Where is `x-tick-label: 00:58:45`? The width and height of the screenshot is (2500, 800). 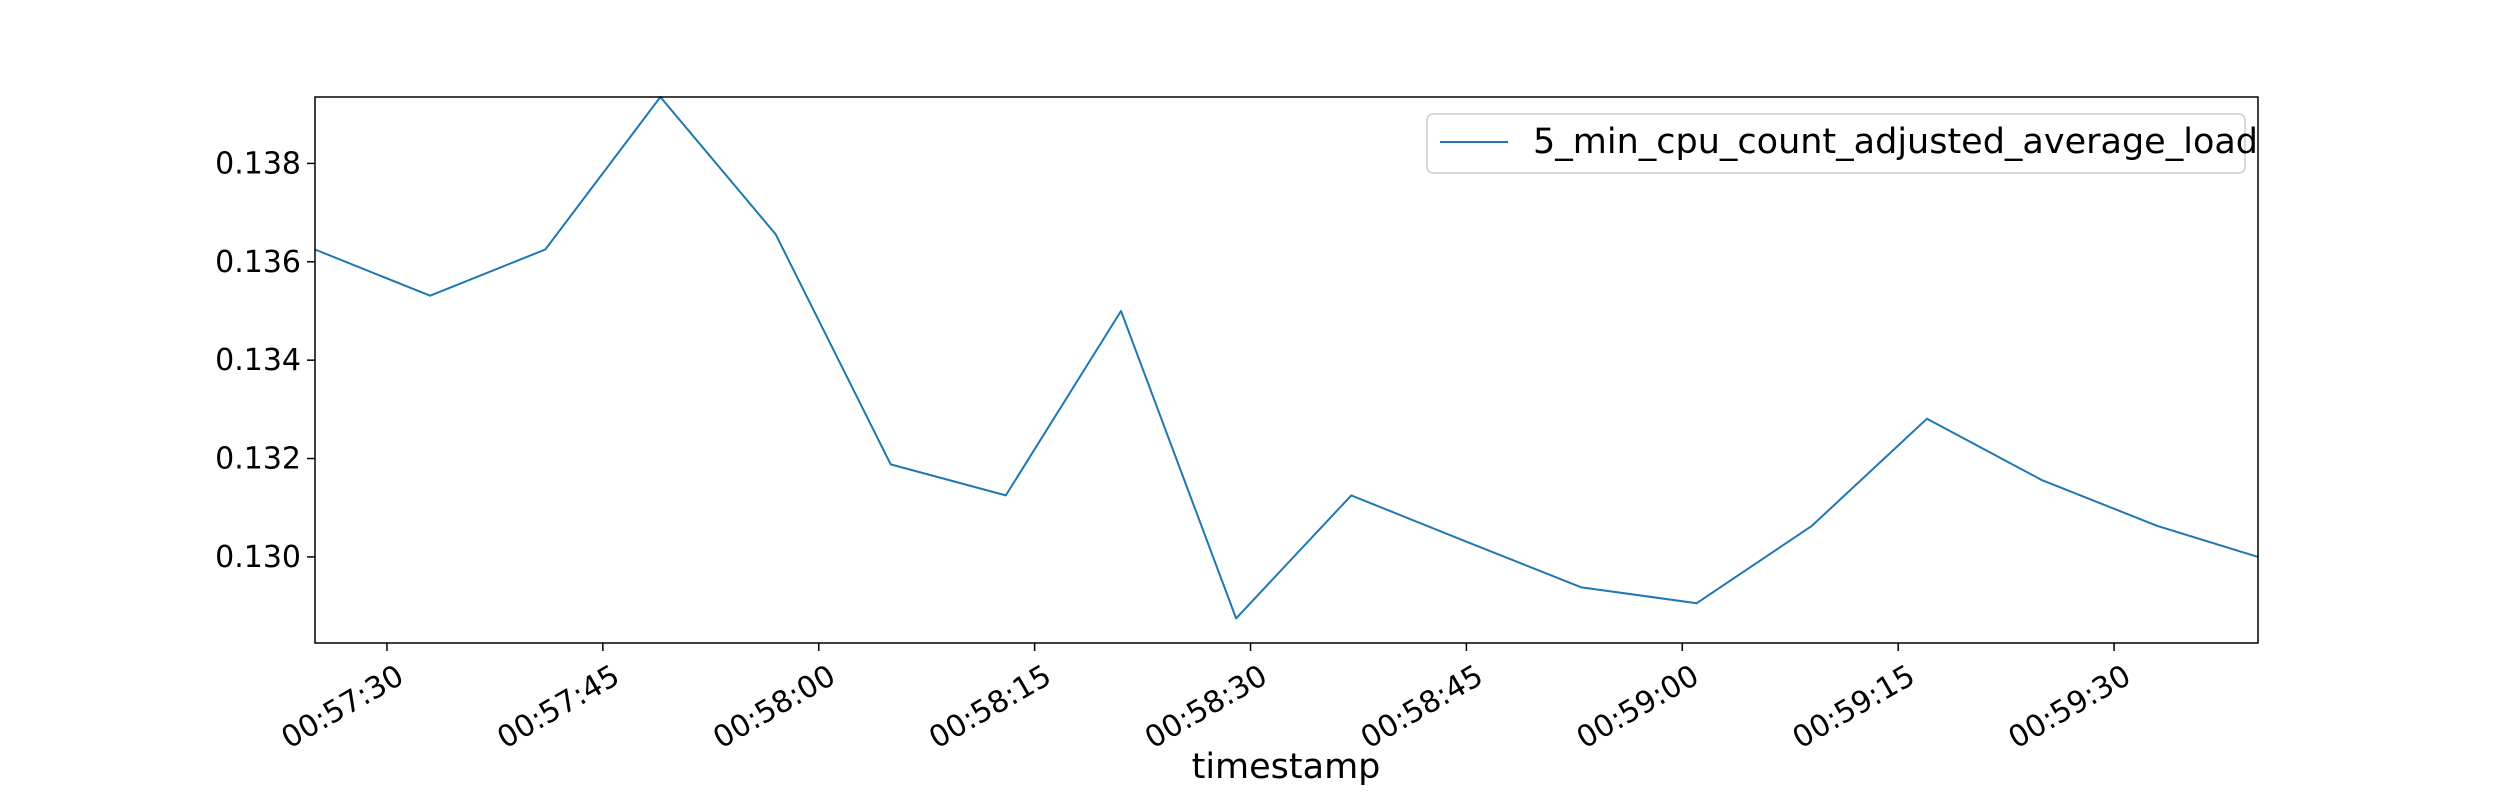
x-tick-label: 00:58:45 is located at coordinates (1422, 707).